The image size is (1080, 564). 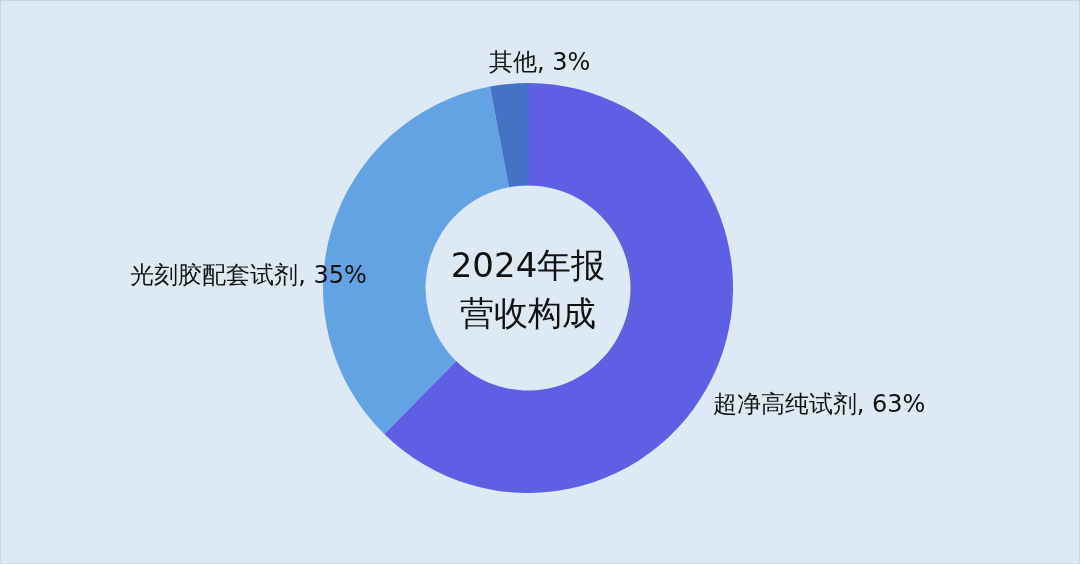 I want to click on slice-label: 超净高纯试剂, 63%, so click(x=819, y=403).